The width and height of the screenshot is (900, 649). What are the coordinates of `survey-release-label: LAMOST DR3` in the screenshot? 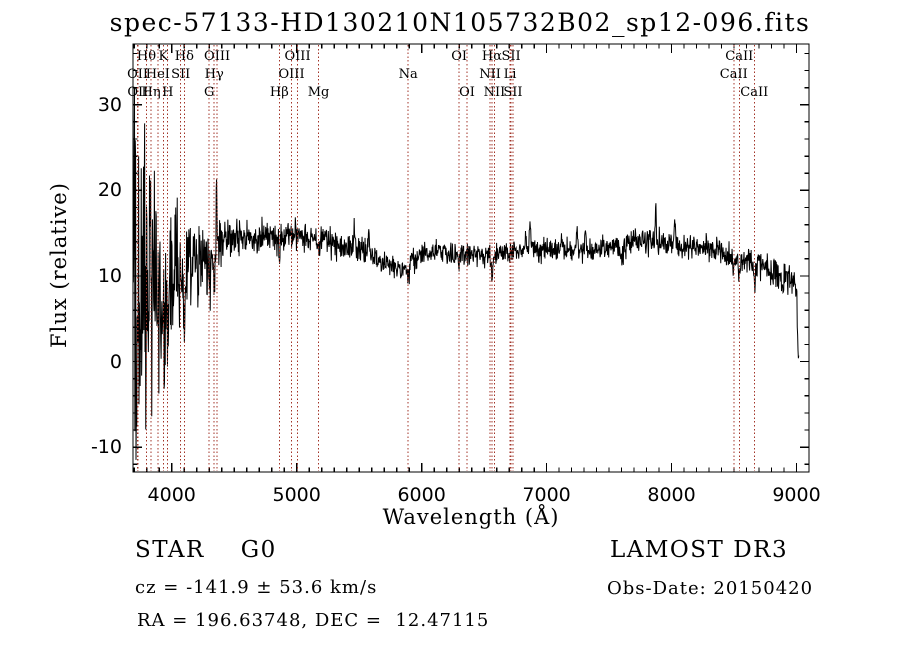 It's located at (699, 550).